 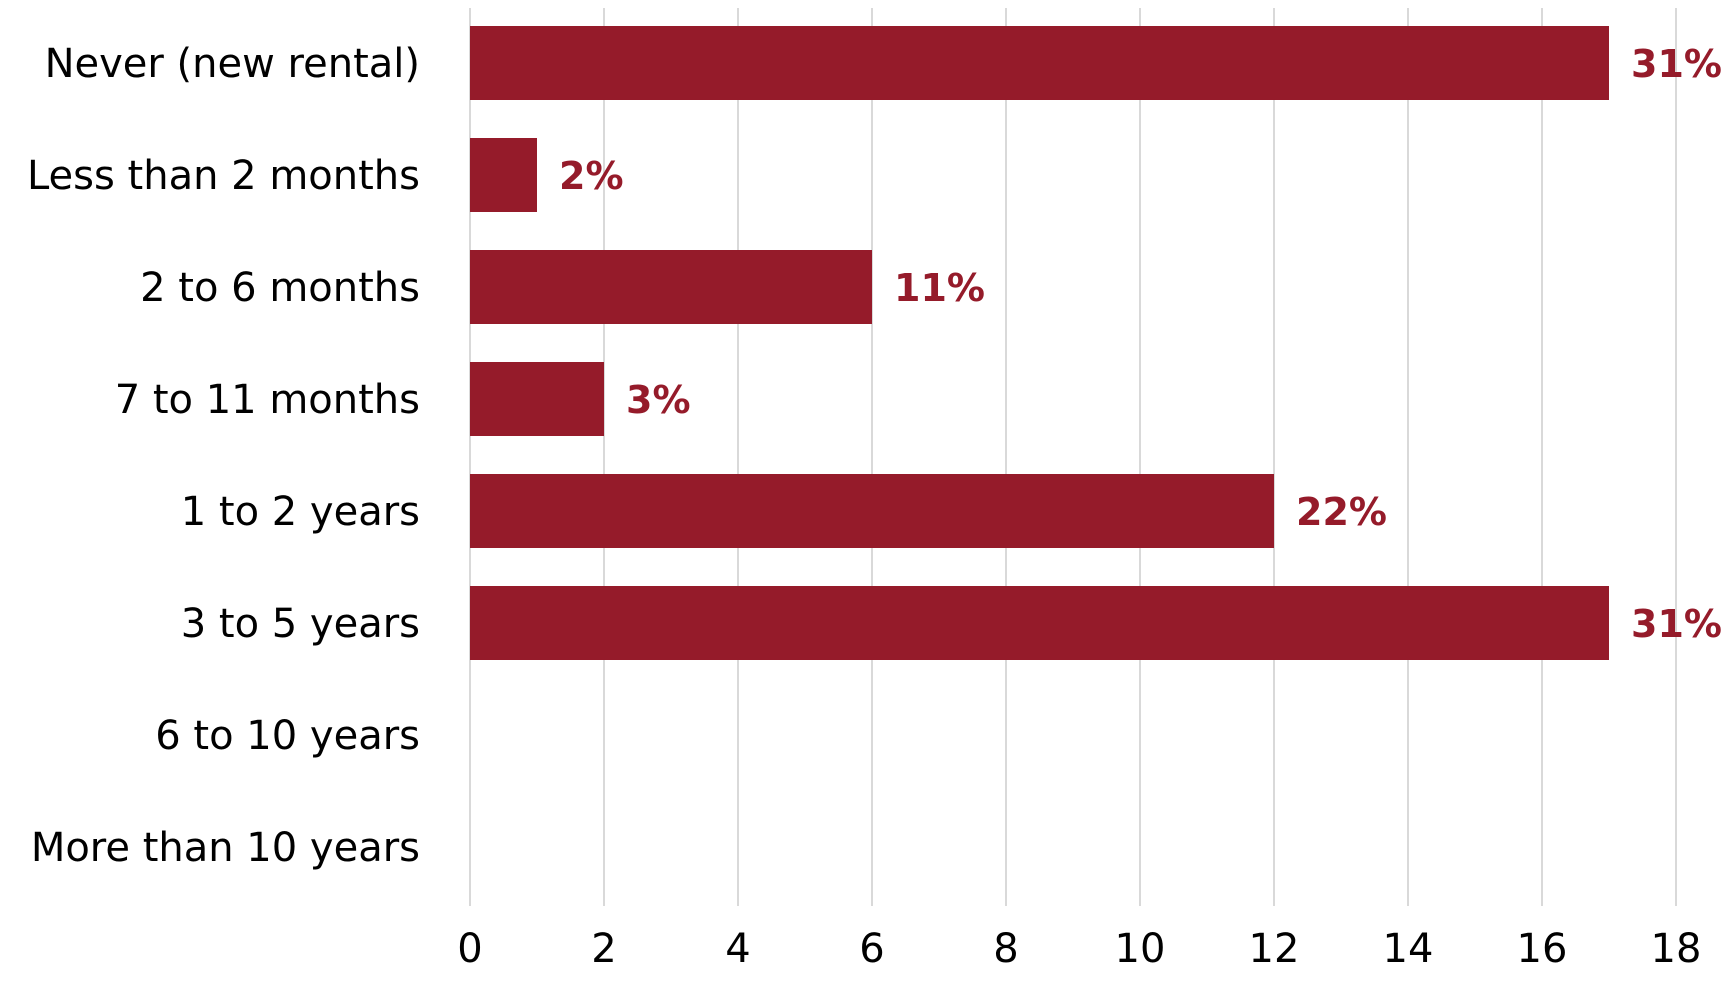 What do you see at coordinates (469, 949) in the screenshot?
I see `x-tick-label: 0` at bounding box center [469, 949].